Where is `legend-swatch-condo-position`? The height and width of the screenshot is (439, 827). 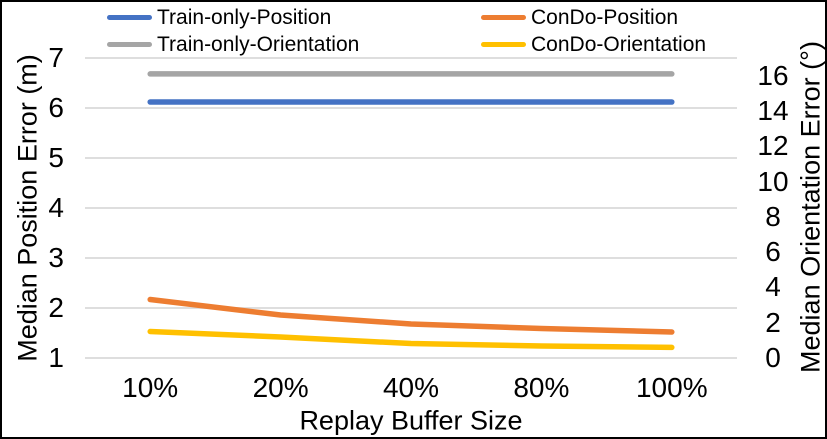
legend-swatch-condo-position is located at coordinates (503, 17).